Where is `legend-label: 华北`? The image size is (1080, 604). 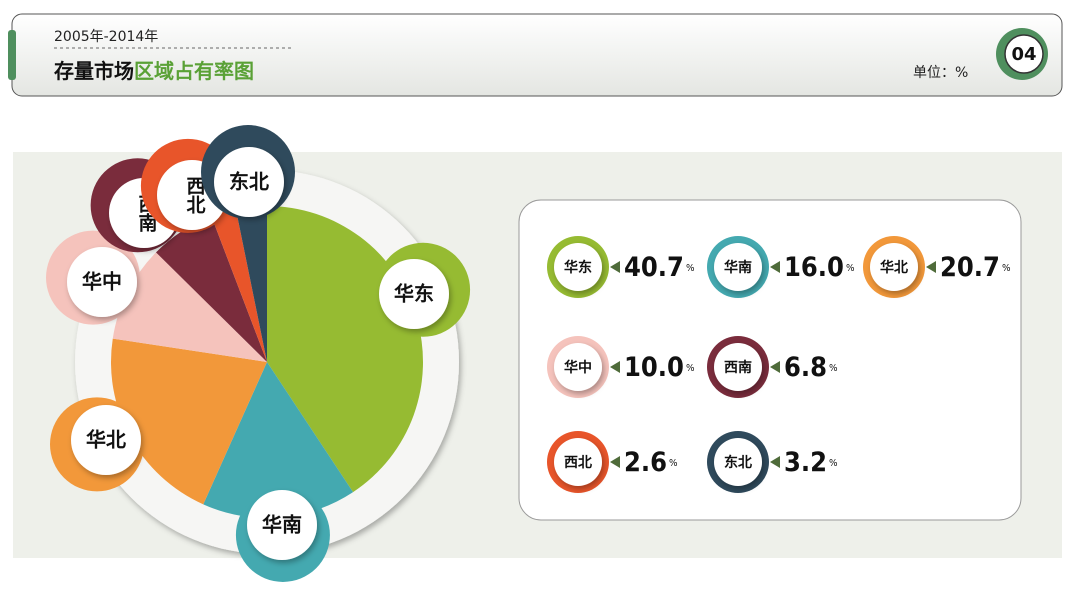
legend-label: 华北 is located at coordinates (894, 267).